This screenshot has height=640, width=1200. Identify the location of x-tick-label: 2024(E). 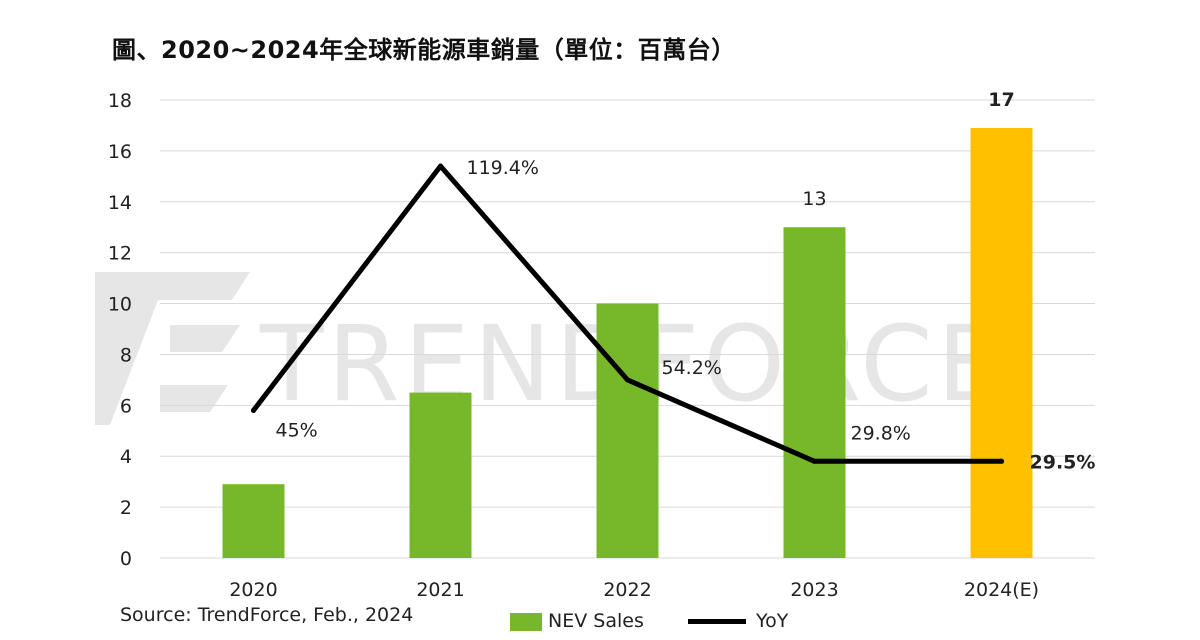
(1001, 590).